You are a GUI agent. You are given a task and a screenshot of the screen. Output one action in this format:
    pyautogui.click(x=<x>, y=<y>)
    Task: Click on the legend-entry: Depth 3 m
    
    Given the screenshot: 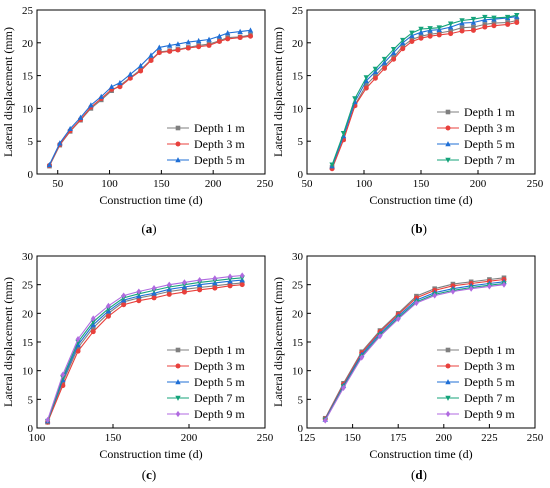 What is the action you would take?
    pyautogui.click(x=219, y=366)
    